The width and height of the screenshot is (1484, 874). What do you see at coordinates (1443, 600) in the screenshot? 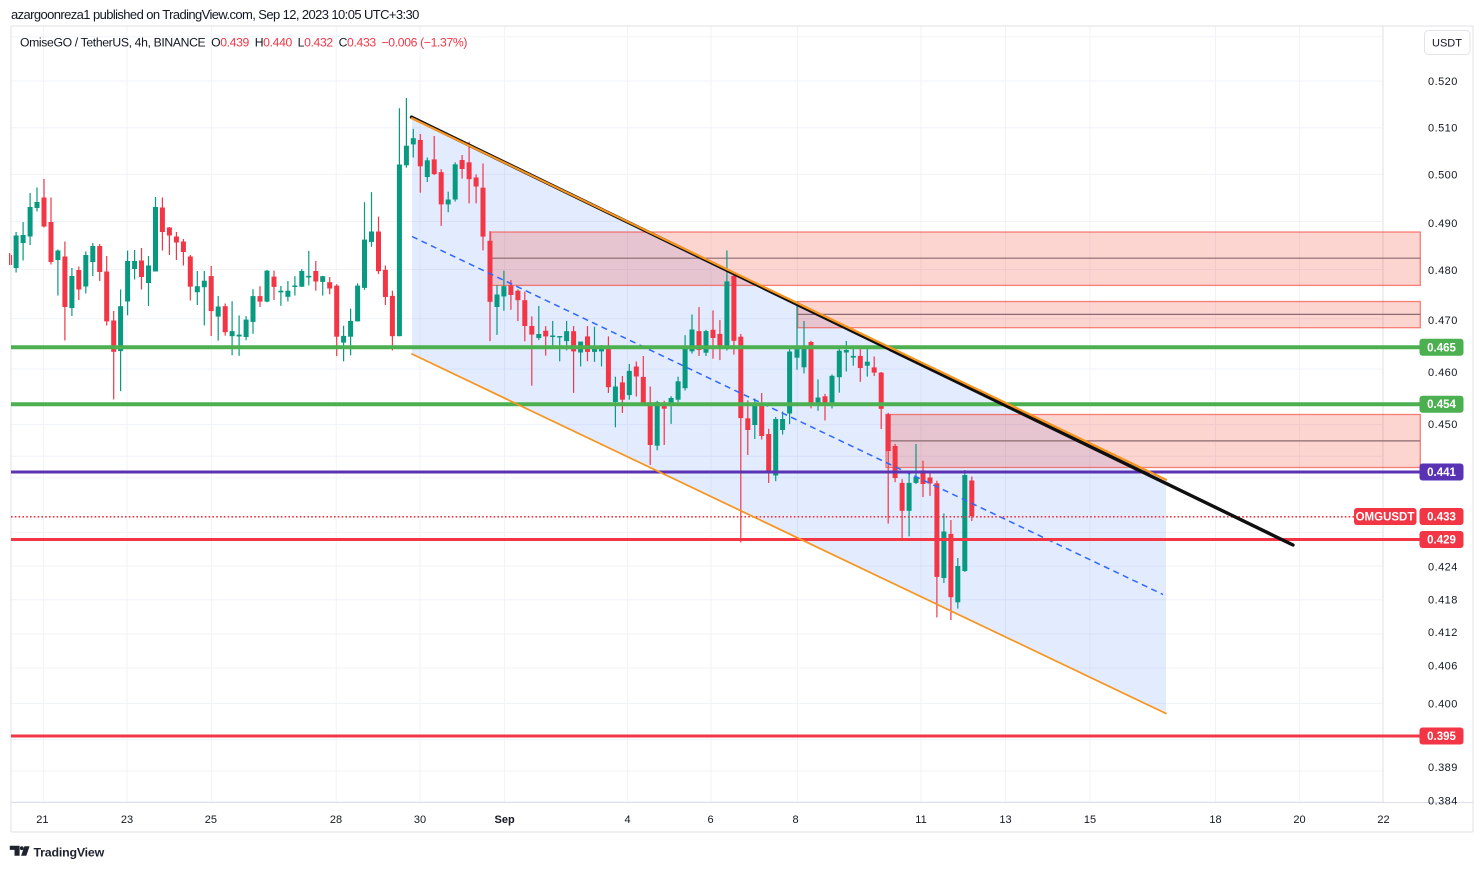
I see `svg-text: 0.418` at bounding box center [1443, 600].